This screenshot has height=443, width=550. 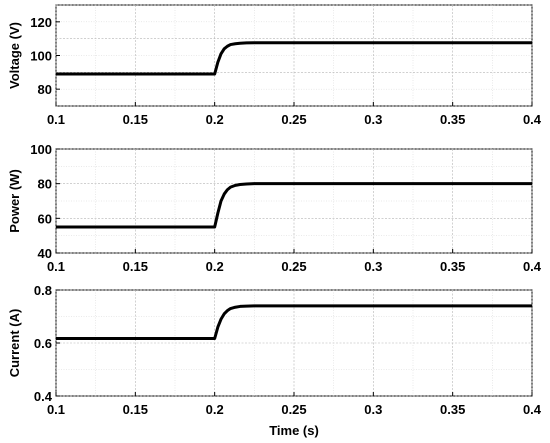 What do you see at coordinates (14, 201) in the screenshot?
I see `power-y-axis-label: Power (W)` at bounding box center [14, 201].